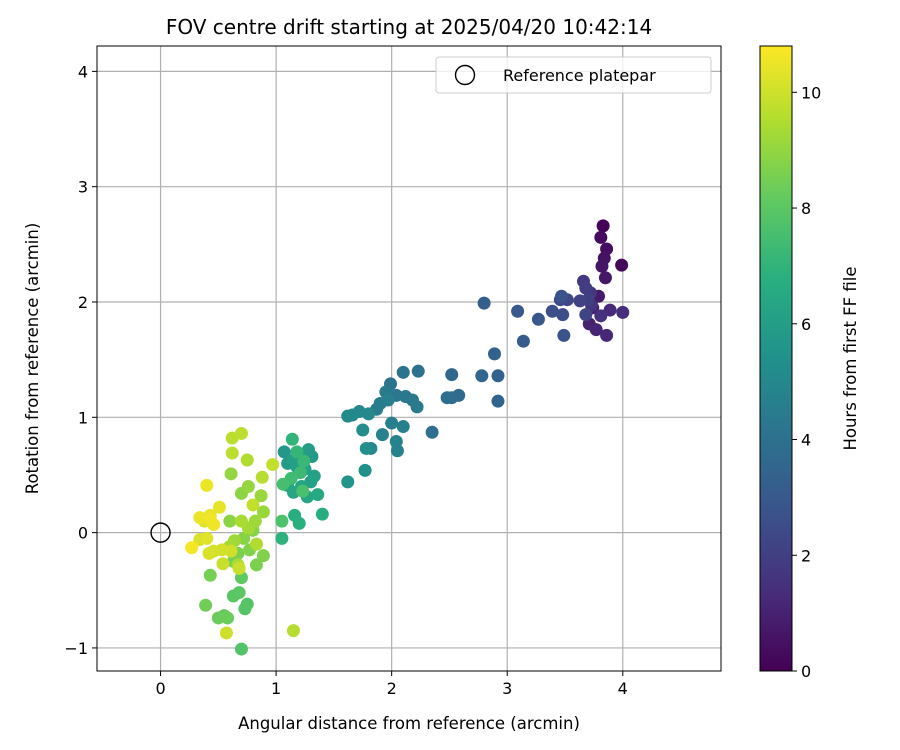 This screenshot has height=750, width=900. I want to click on x-axis-ticks: 0 1 2 3 4, so click(391, 684).